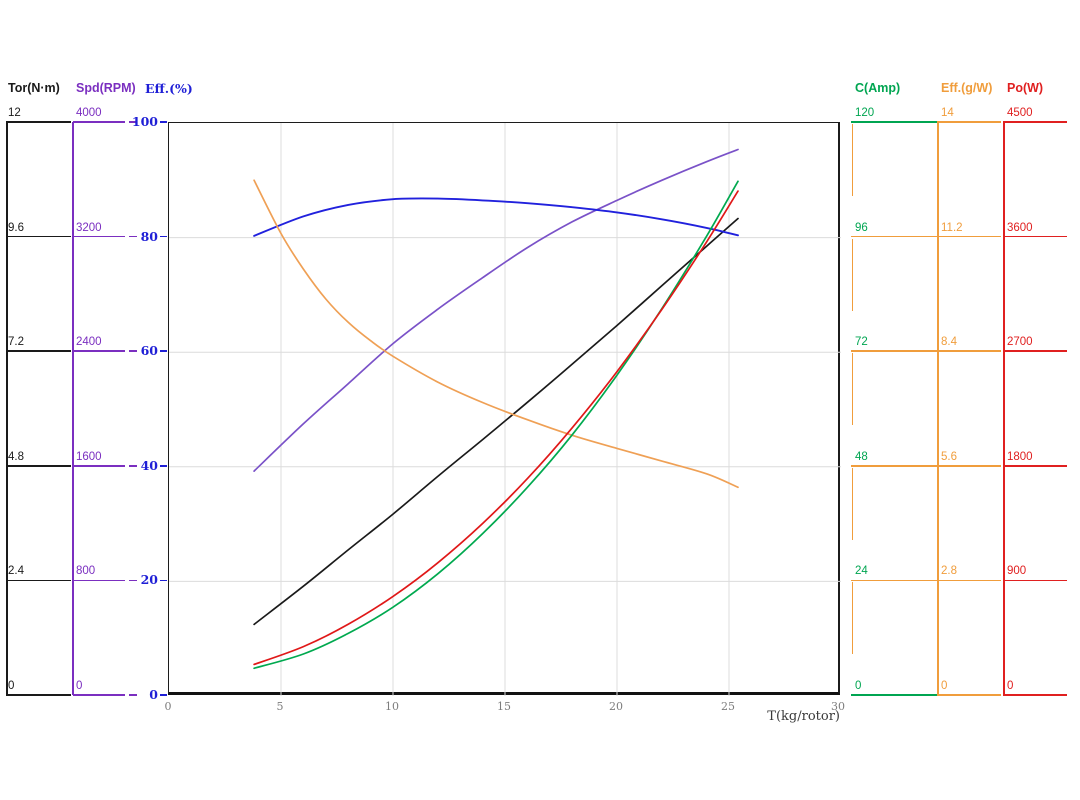  I want to click on speed-tick-label: 0, so click(79, 686).